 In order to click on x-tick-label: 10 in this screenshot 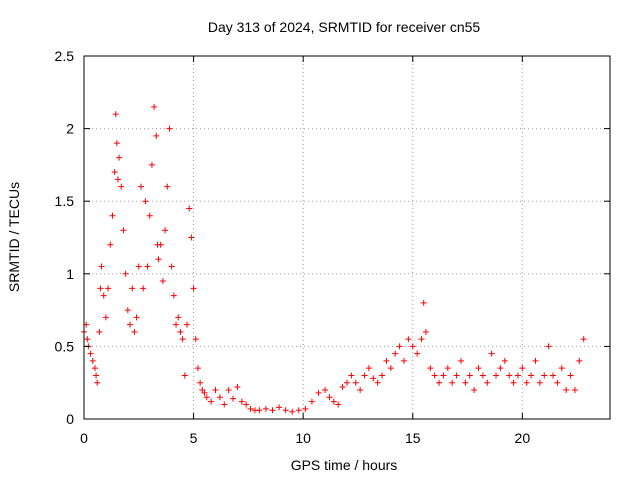, I will do `click(303, 438)`.